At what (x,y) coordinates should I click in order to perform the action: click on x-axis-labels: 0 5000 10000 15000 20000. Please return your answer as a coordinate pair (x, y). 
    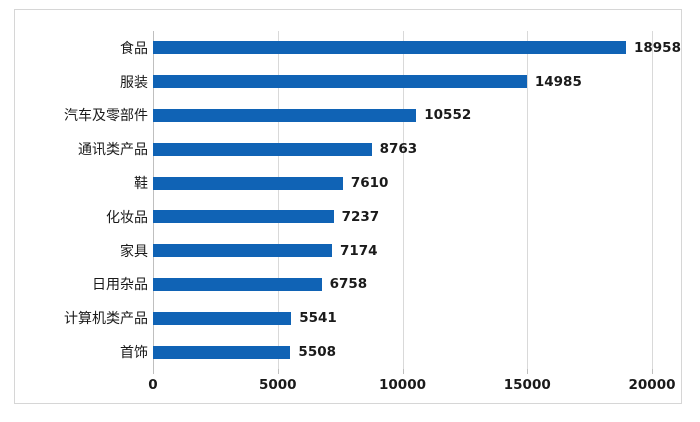
    Looking at the image, I should click on (411, 385).